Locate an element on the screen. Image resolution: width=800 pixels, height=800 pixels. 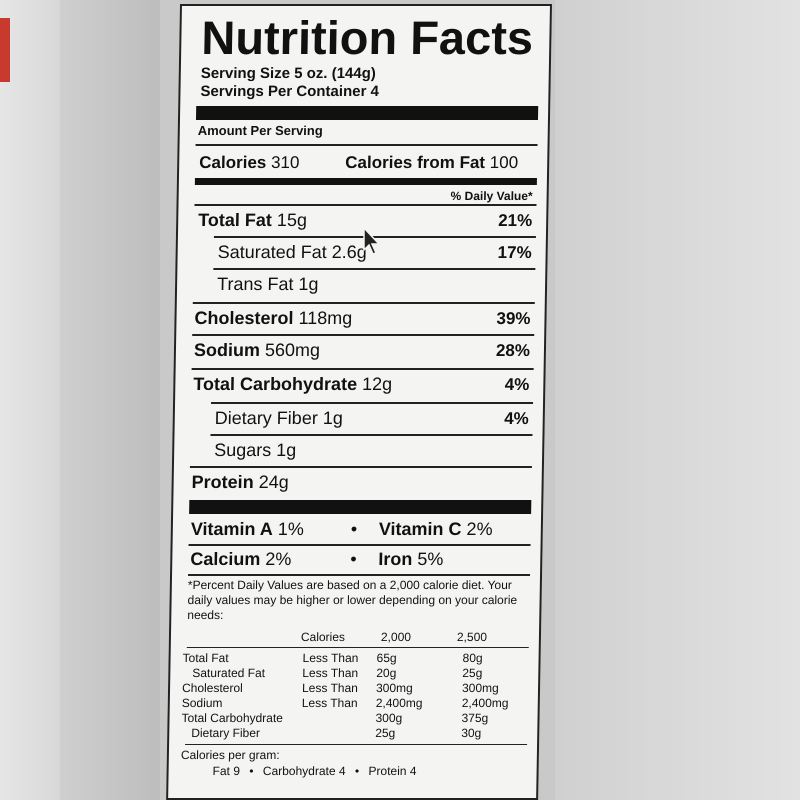
vitamin-name: Vitamin A is located at coordinates (232, 529).